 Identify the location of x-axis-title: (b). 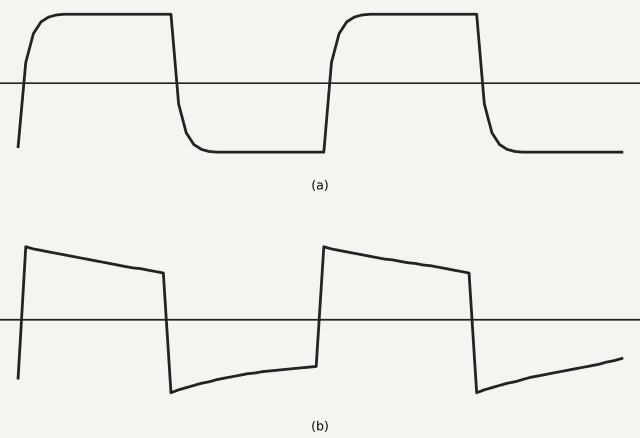
(320, 426).